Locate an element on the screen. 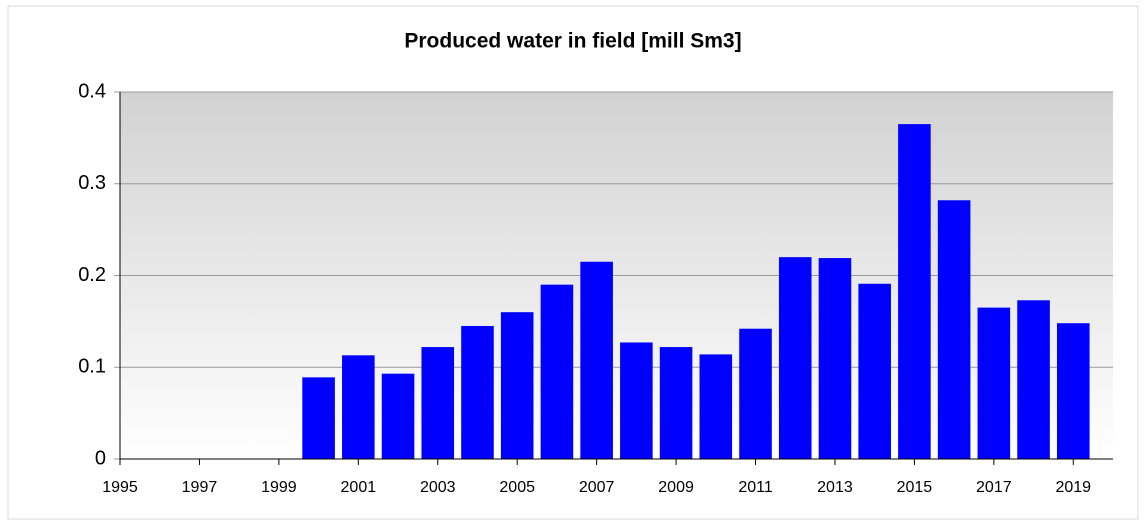 Image resolution: width=1146 pixels, height=525 pixels. x-tick-label: 2015 is located at coordinates (915, 487).